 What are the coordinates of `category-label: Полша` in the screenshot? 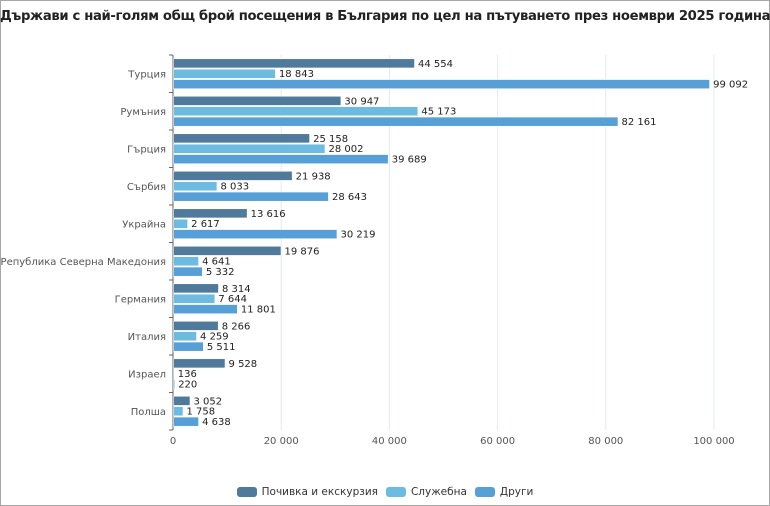 It's located at (148, 412).